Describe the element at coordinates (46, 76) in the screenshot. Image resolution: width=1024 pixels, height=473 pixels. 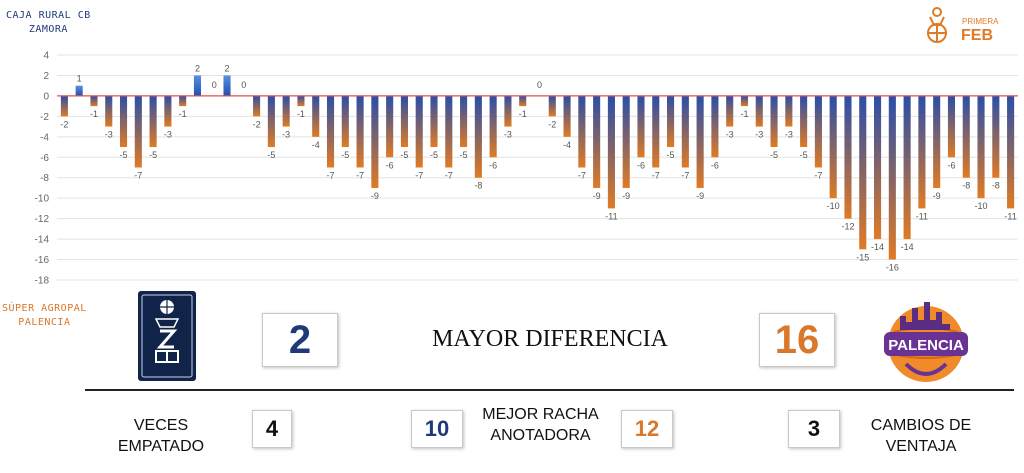
I see `y-tick-label: 2` at that location.